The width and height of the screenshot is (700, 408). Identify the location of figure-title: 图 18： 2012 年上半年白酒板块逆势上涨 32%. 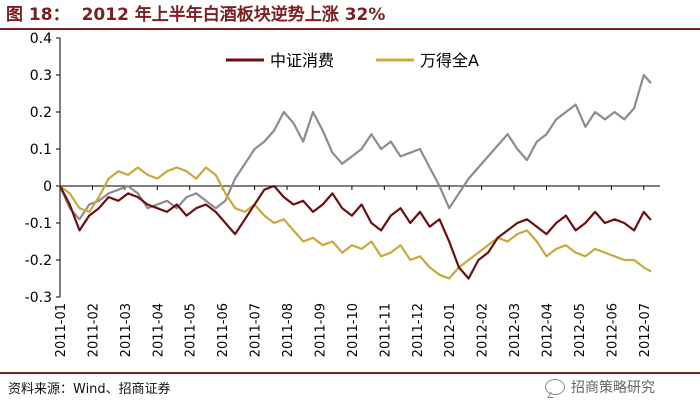
(195, 15).